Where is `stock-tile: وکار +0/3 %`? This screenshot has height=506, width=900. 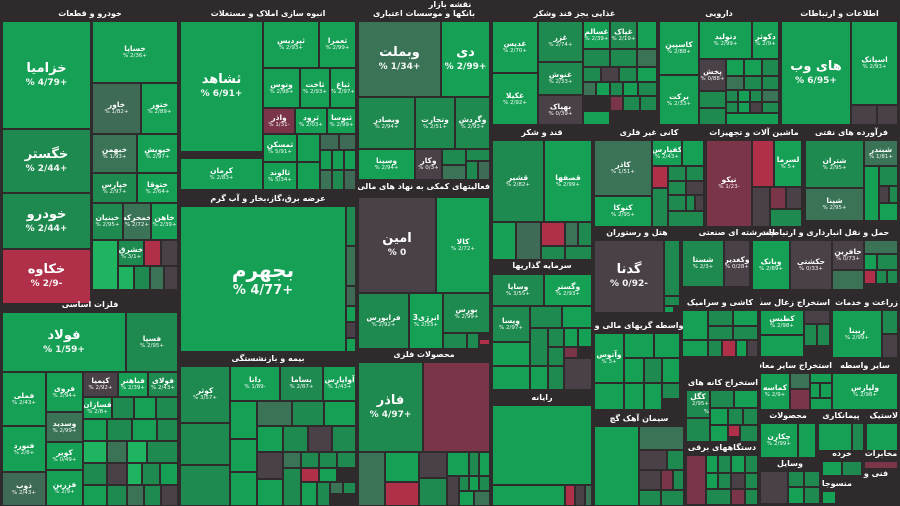
stock-tile: وکار +0/3 % is located at coordinates (428, 164).